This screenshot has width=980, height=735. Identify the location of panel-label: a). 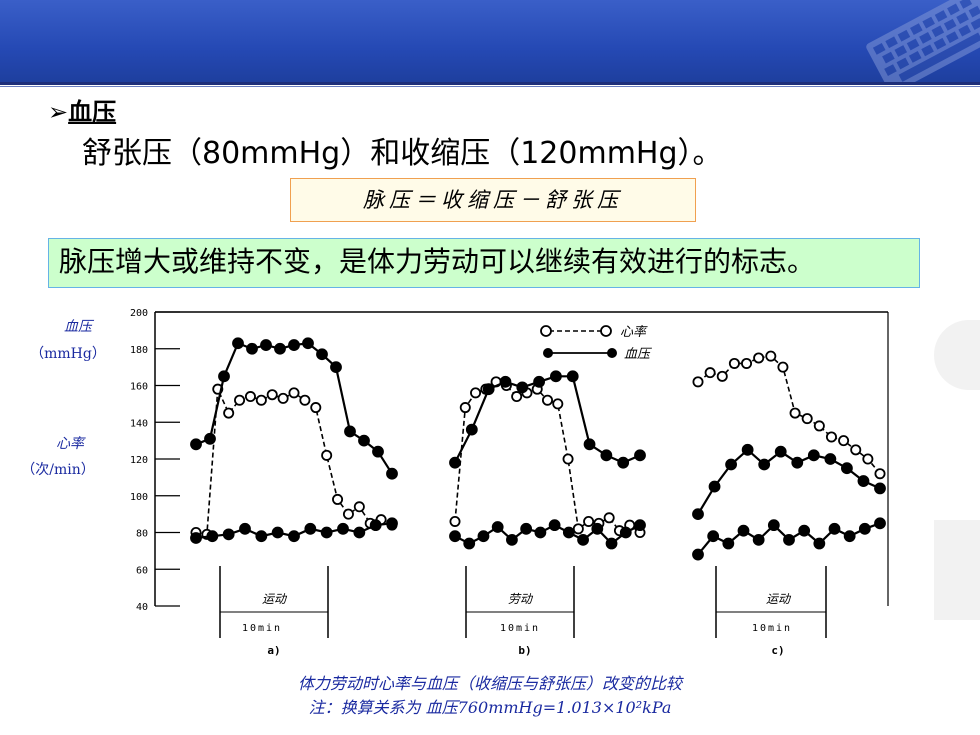
(273, 650).